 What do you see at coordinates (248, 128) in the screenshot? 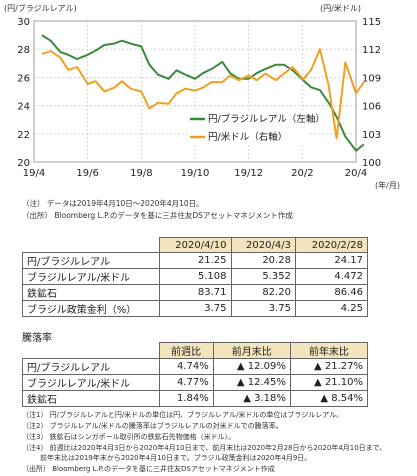
I see `legend-background` at bounding box center [248, 128].